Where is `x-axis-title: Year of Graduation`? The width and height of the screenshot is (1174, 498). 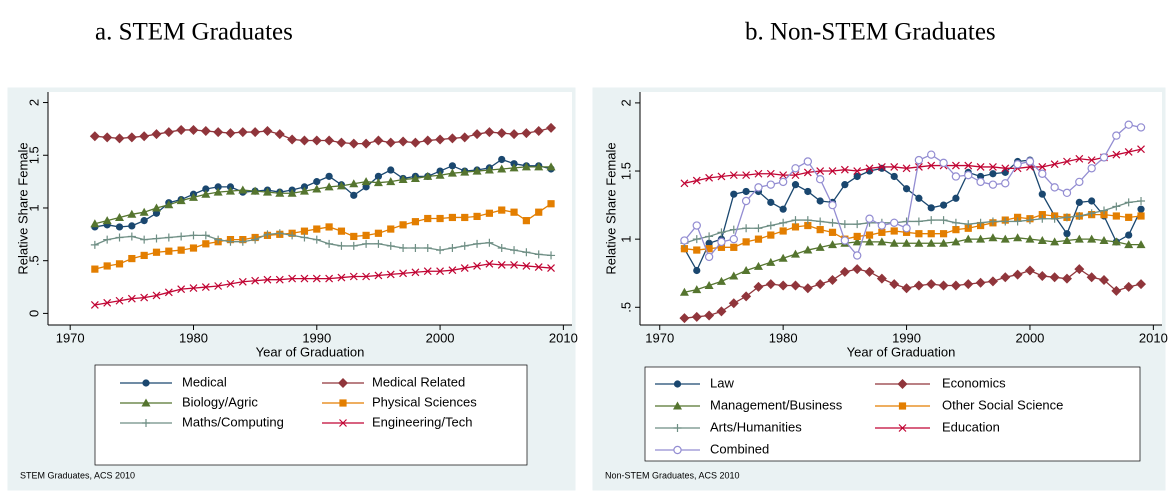
x-axis-title: Year of Graduation is located at coordinates (310, 351).